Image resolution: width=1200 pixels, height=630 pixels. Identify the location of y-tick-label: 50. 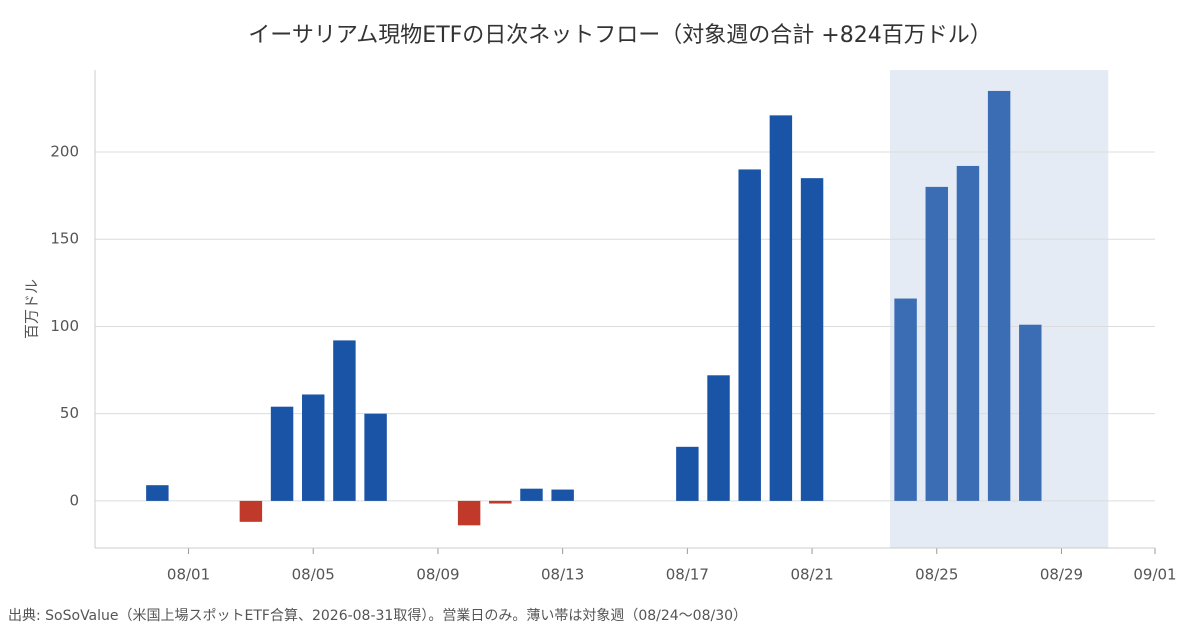
(69, 413).